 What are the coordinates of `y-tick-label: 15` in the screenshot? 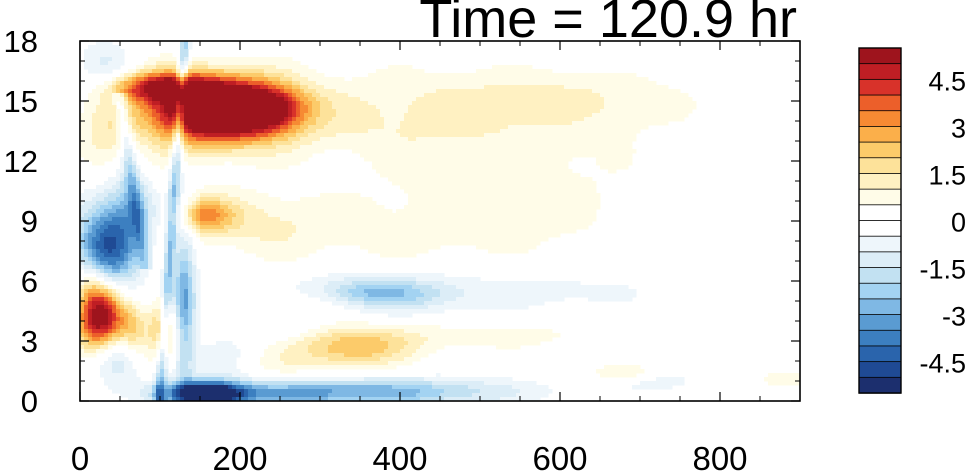 It's located at (21, 101).